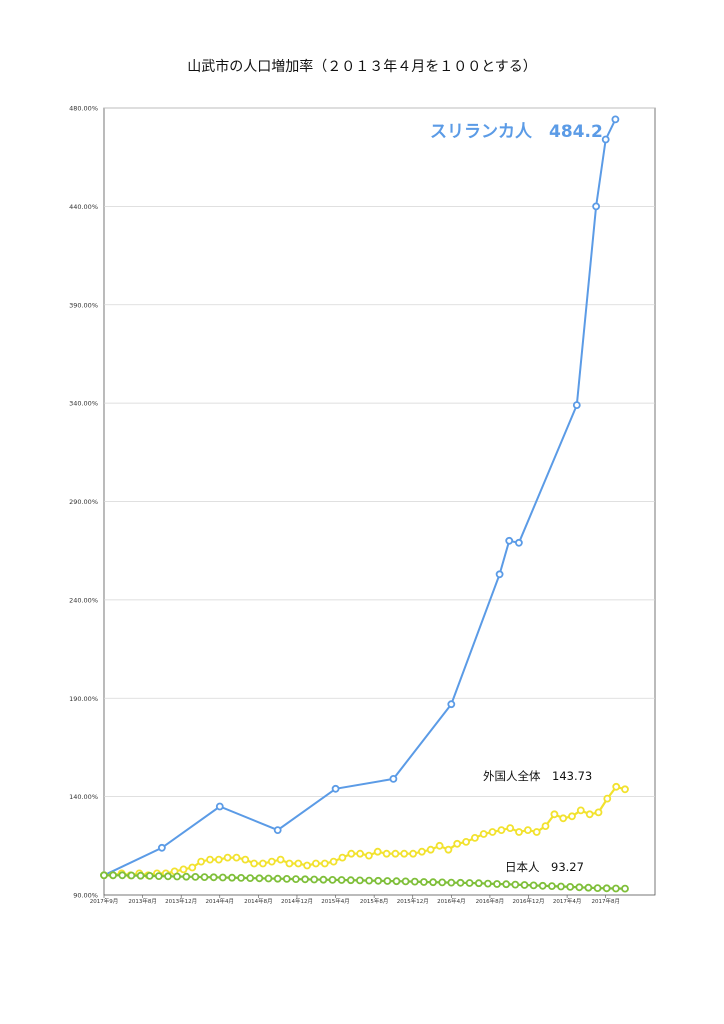  I want to click on x-tick-label: 2014年8月, so click(258, 901).